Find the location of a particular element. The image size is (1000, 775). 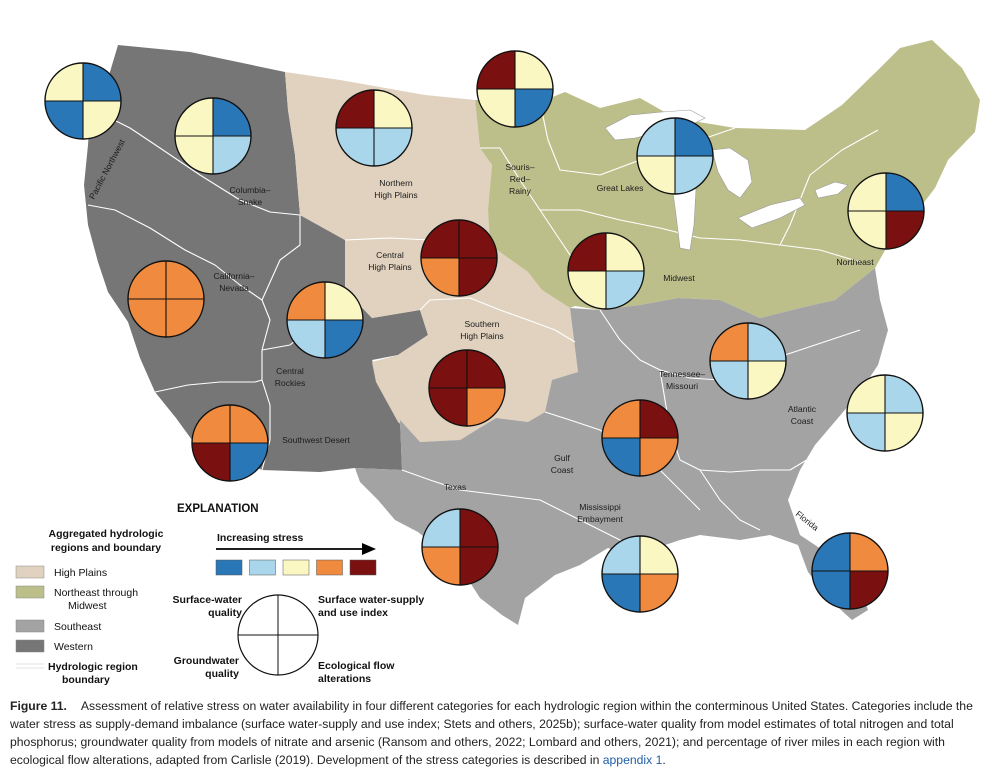

label-central-high-plains: Central High Plains is located at coordinates (389, 261).